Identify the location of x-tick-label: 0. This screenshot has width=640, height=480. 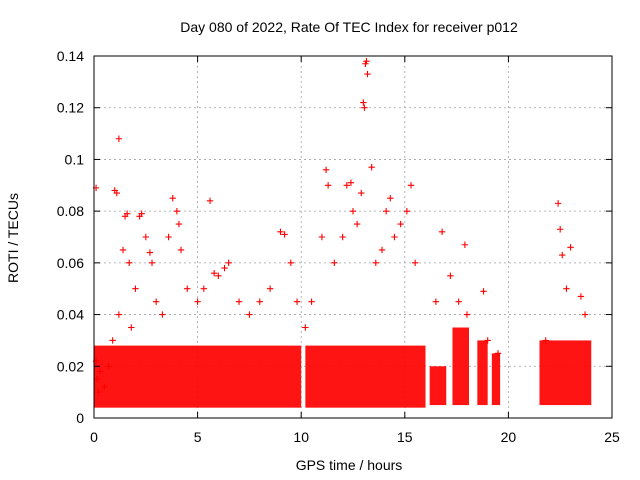
(94, 437).